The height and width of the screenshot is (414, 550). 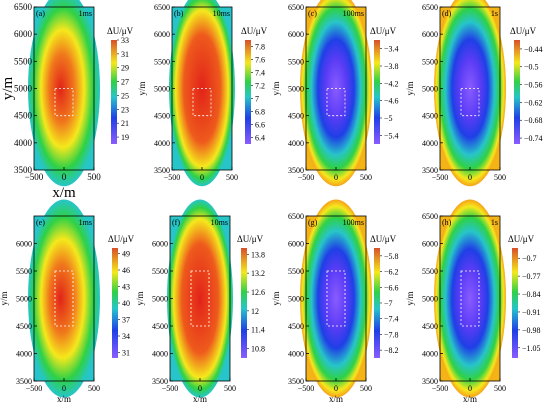 I want to click on colorbar-tick-label: 7.8, so click(x=260, y=47).